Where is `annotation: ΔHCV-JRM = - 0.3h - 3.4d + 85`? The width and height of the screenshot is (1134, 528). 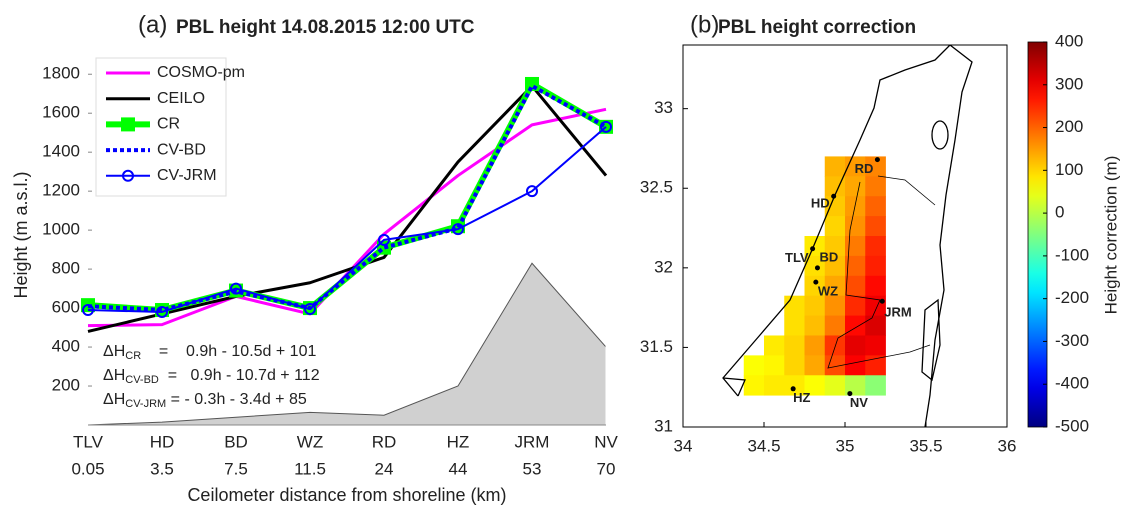 annotation: ΔHCV-JRM = - 0.3h - 3.4d + 85 is located at coordinates (205, 400).